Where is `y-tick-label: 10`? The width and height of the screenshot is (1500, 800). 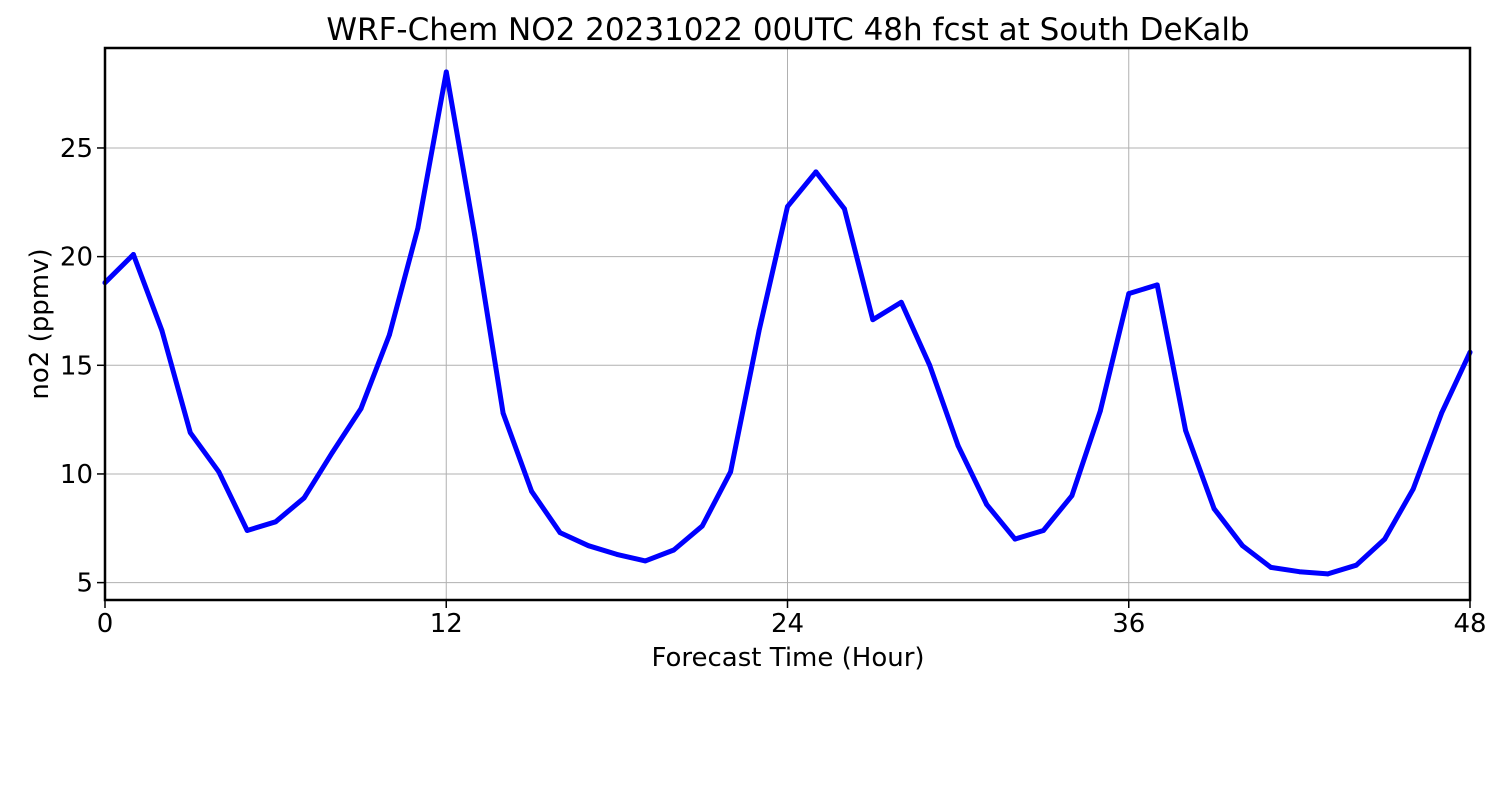
y-tick-label: 10 is located at coordinates (76, 475).